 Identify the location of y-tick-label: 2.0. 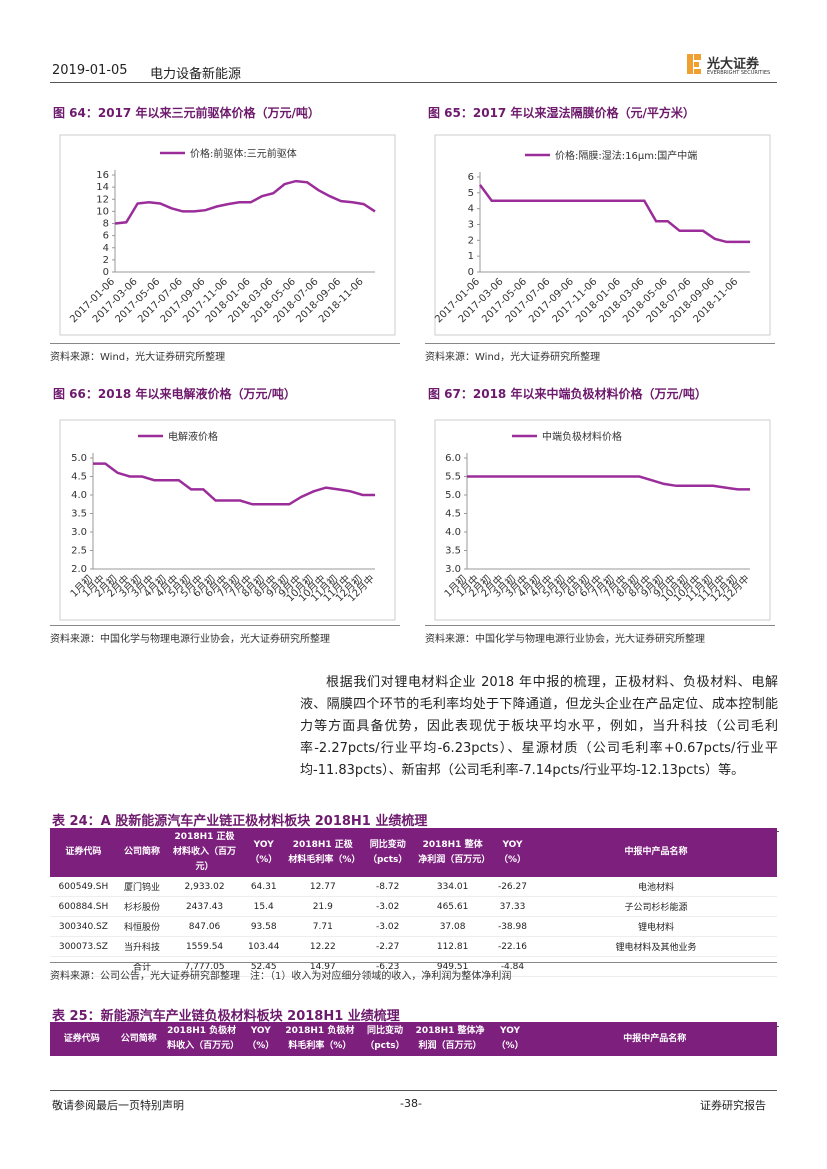
(79, 569).